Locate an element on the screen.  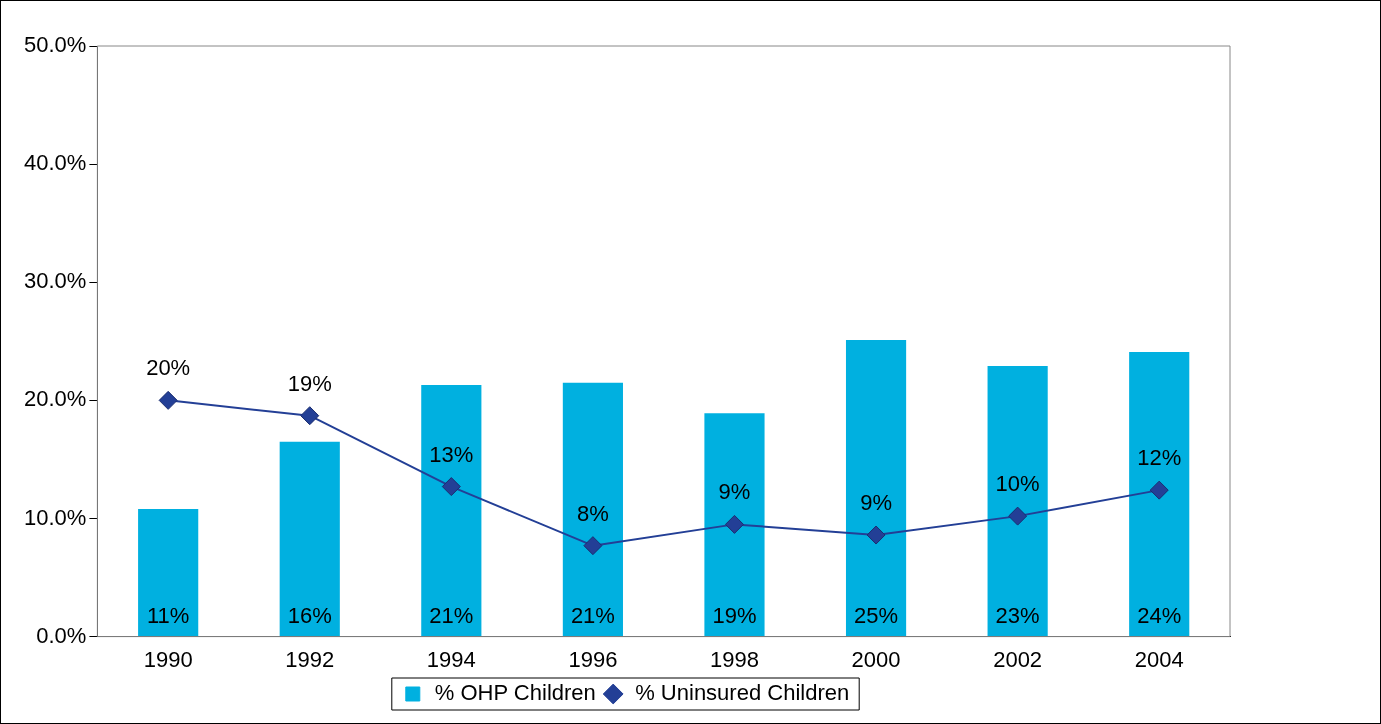
x-tick-label: 1994 is located at coordinates (451, 659).